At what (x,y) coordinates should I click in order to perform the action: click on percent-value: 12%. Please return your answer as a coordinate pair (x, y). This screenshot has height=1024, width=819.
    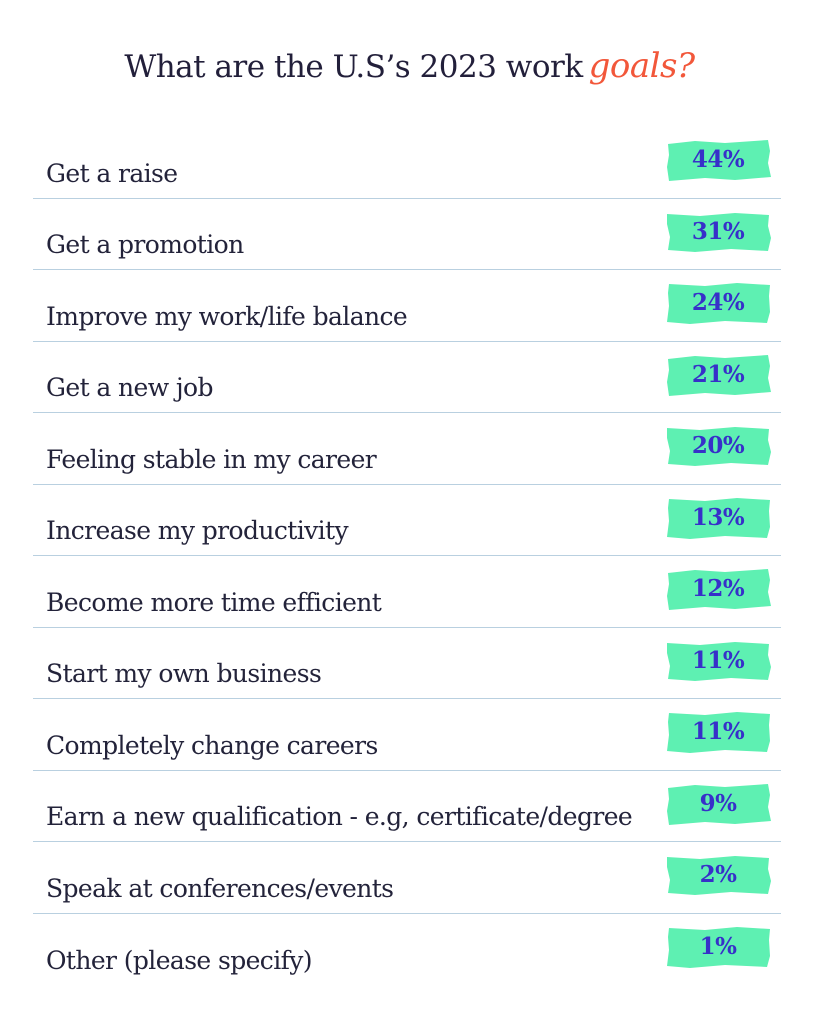
    Looking at the image, I should click on (718, 588).